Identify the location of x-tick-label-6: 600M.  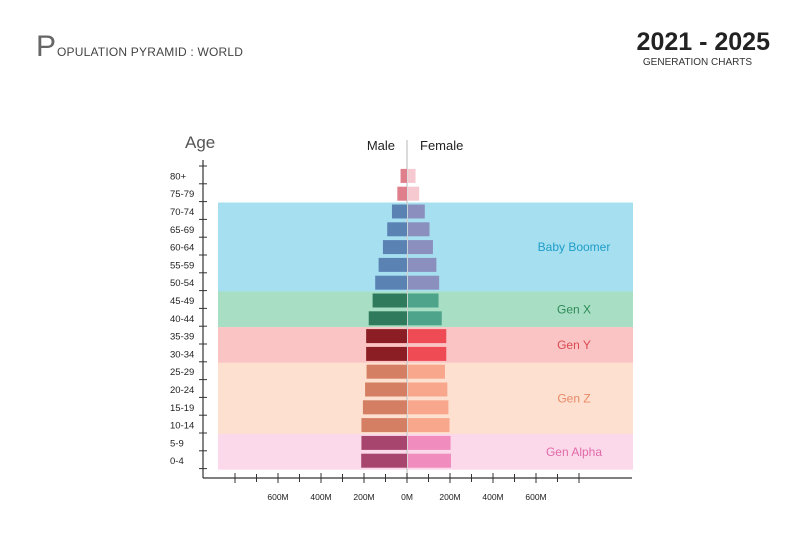
(535, 497).